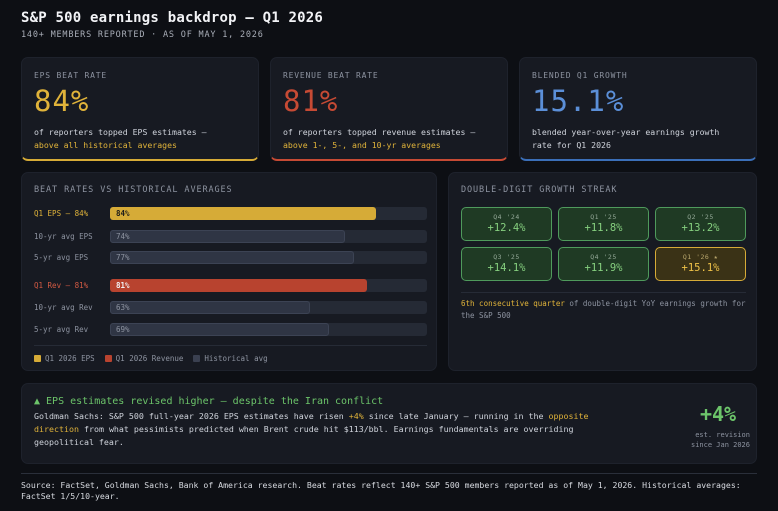 The image size is (778, 511). What do you see at coordinates (513, 303) in the screenshot?
I see `streak-note-highlight: 6th consecutive quarter` at bounding box center [513, 303].